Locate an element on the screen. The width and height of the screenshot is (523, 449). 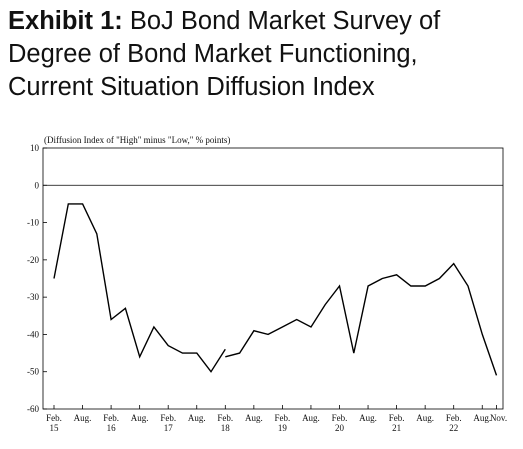
y-tick-label: -10 is located at coordinates (33, 223).